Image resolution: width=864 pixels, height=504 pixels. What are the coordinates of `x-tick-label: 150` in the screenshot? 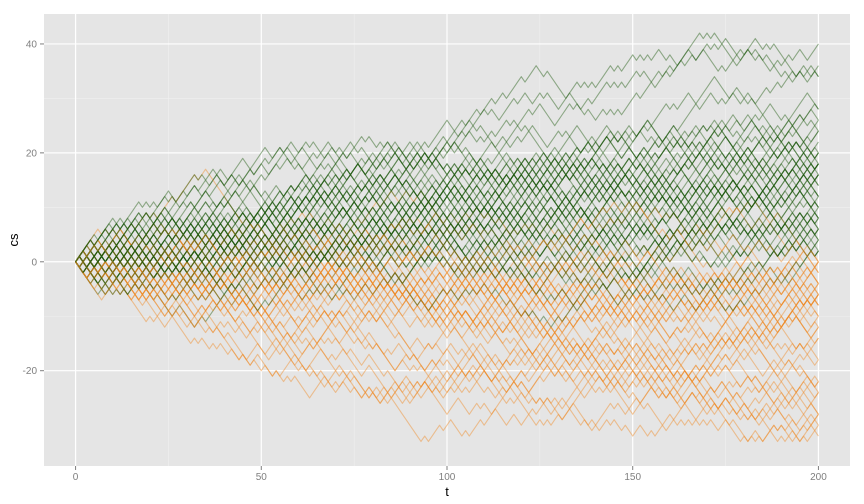 It's located at (632, 477).